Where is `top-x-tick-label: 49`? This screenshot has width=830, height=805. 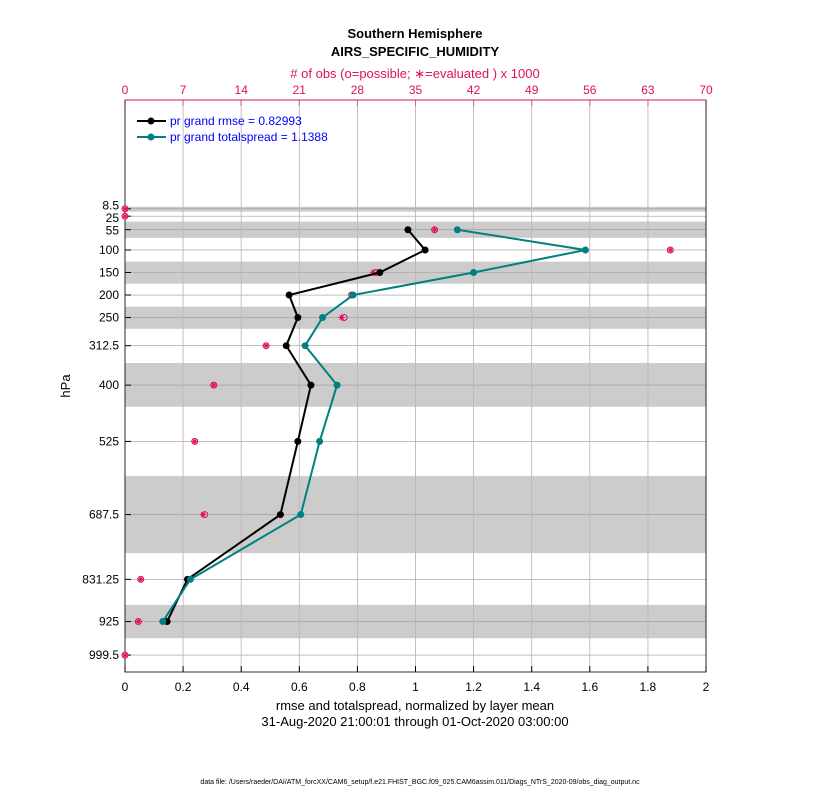 top-x-tick-label: 49 is located at coordinates (532, 90).